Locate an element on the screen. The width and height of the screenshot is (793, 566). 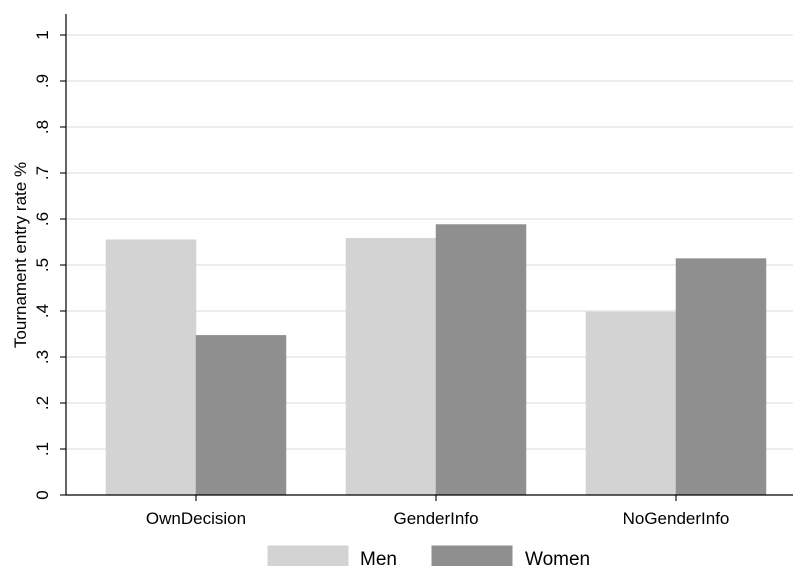
x-tick-label: GenderInfo is located at coordinates (435, 518).